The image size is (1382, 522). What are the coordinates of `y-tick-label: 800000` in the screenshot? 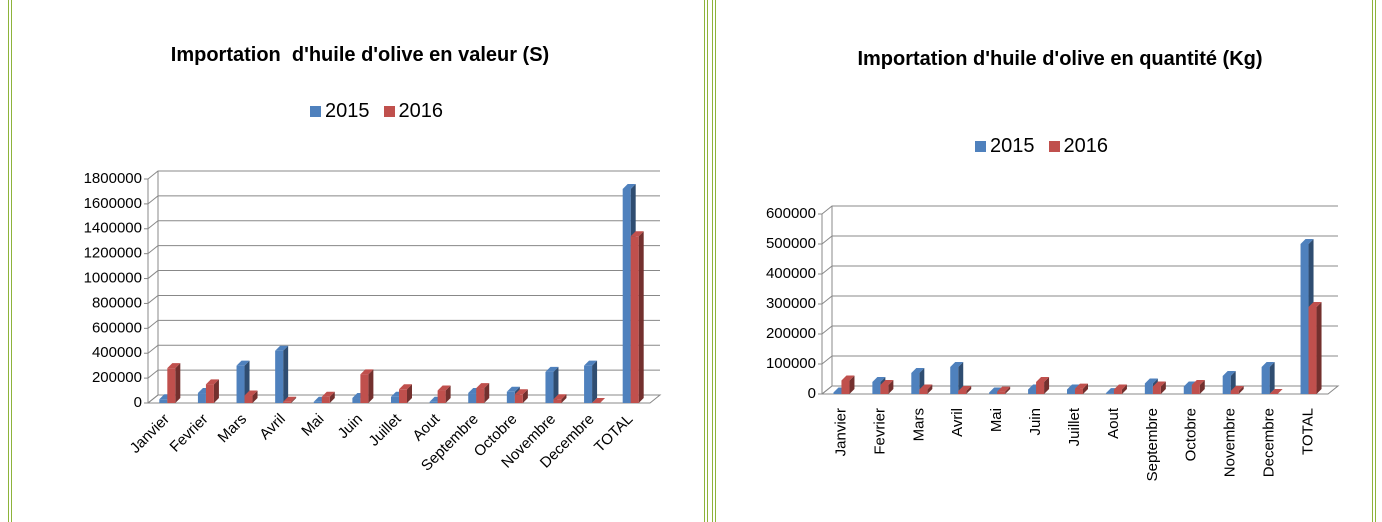 It's located at (117, 302).